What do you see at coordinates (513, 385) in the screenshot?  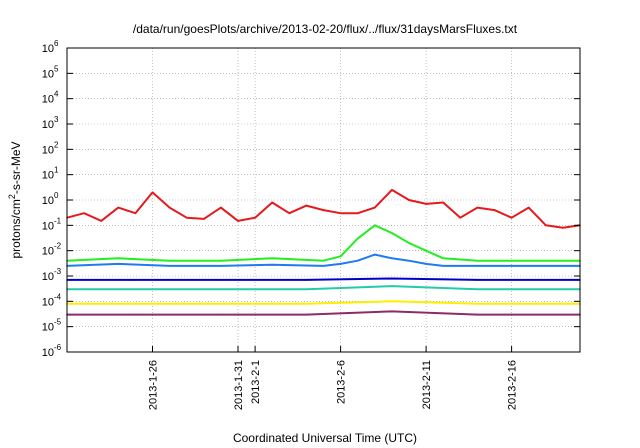 I see `x-tick-label: 2013-2-16` at bounding box center [513, 385].